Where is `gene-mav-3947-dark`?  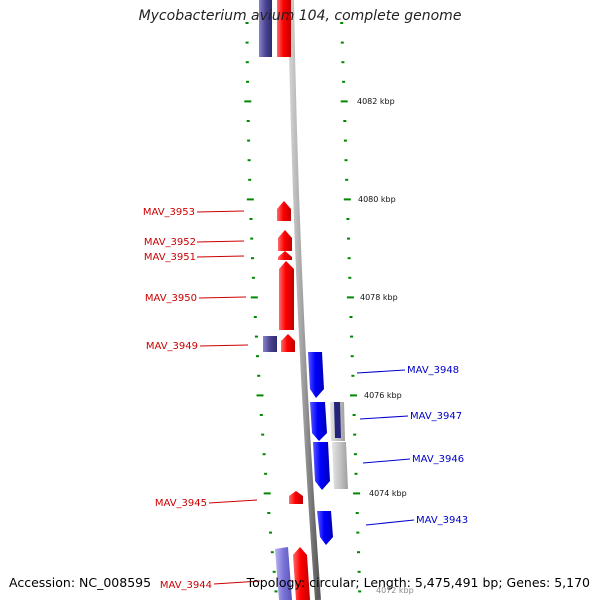 gene-mav-3947-dark is located at coordinates (337, 420).